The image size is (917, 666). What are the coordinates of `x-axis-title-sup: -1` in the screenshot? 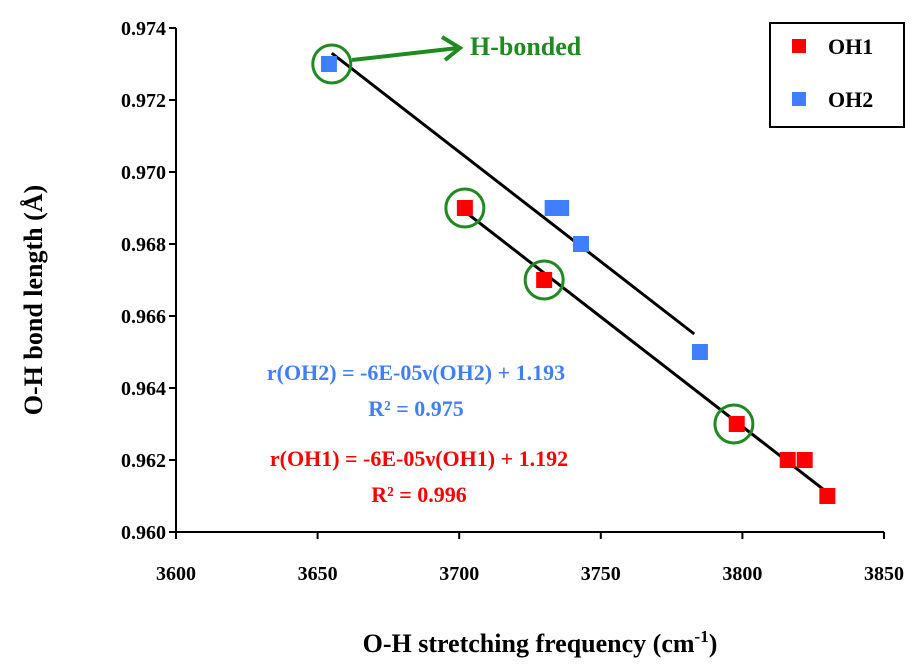 It's located at (702, 636).